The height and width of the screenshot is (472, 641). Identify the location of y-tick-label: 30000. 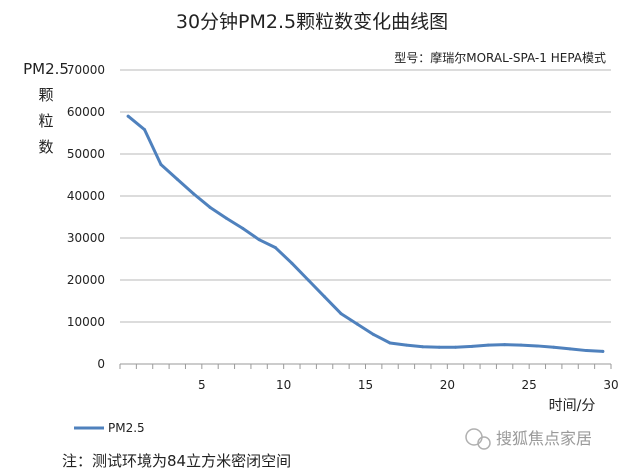
(86, 238).